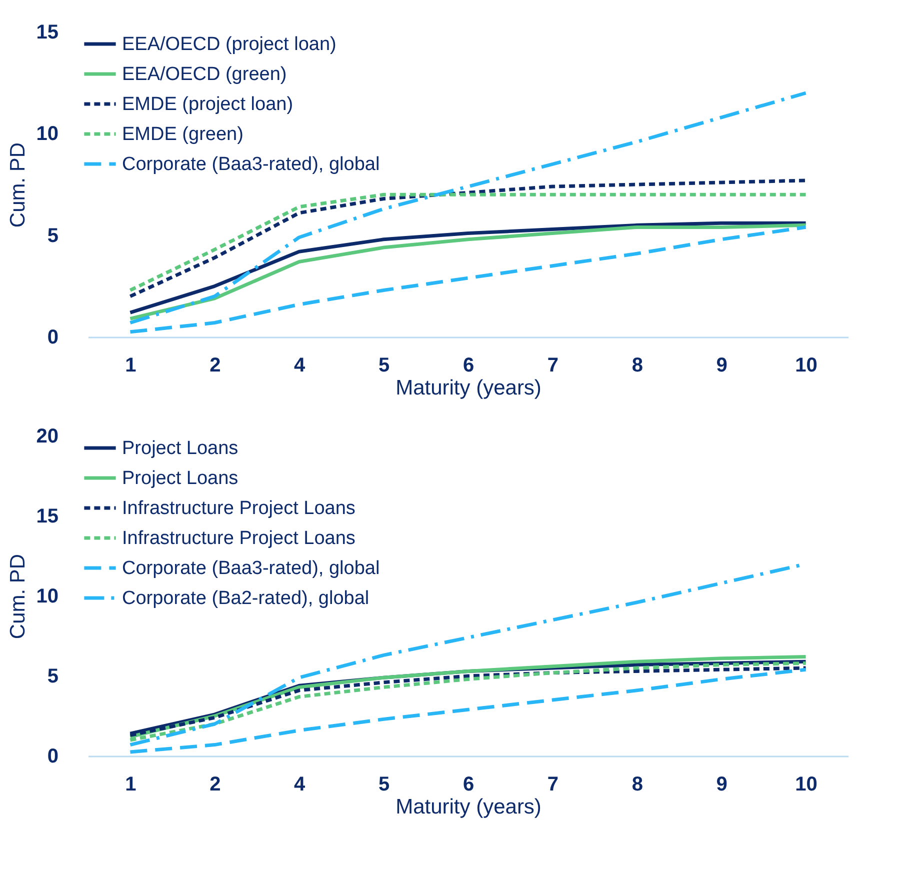 This screenshot has width=905, height=883. Describe the element at coordinates (229, 44) in the screenshot. I see `legend-label: EEA/OECD (project loan)` at that location.